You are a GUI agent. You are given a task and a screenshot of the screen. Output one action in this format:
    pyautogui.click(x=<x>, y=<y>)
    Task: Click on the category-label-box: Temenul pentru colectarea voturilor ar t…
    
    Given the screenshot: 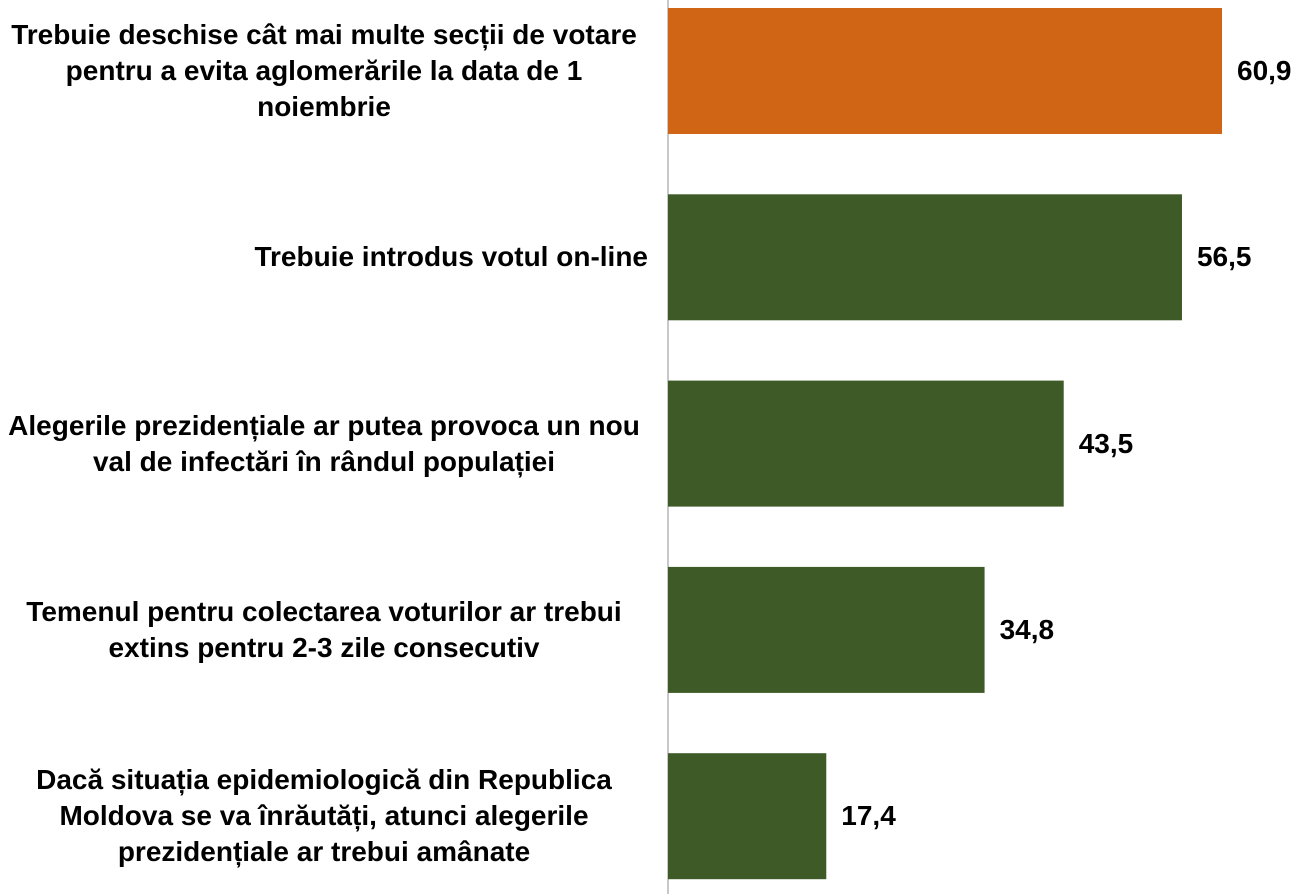 What is the action you would take?
    pyautogui.click(x=324, y=630)
    